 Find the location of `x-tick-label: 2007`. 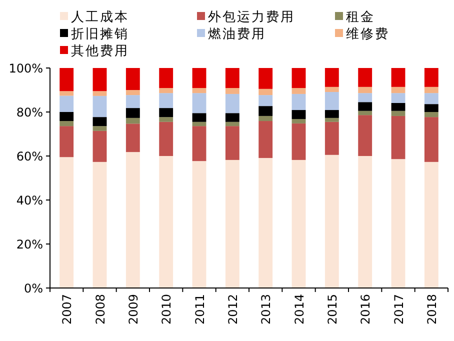

x-tick-label: 2007 is located at coordinates (67, 309).